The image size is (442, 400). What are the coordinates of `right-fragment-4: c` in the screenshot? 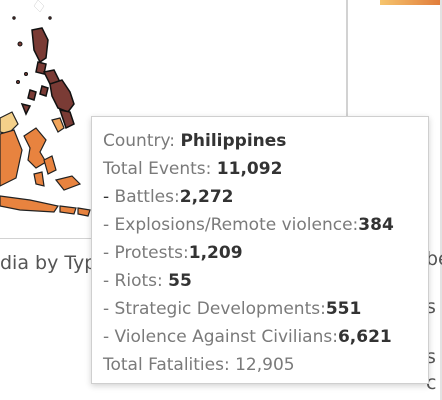 It's located at (431, 383).